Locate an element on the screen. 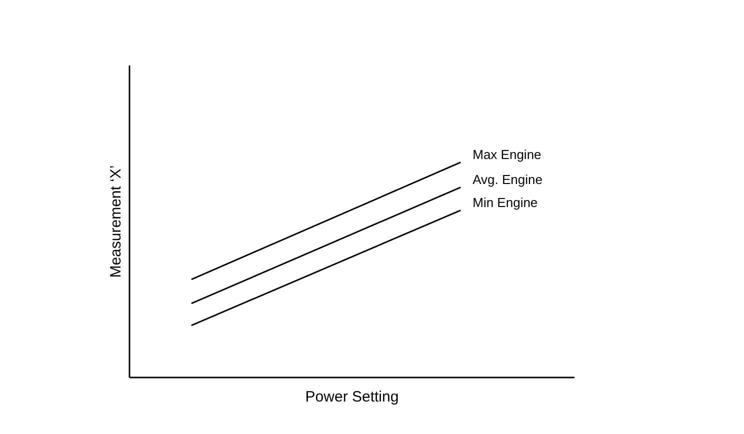 The width and height of the screenshot is (744, 434). x-axis-title: Power Setting is located at coordinates (352, 397).